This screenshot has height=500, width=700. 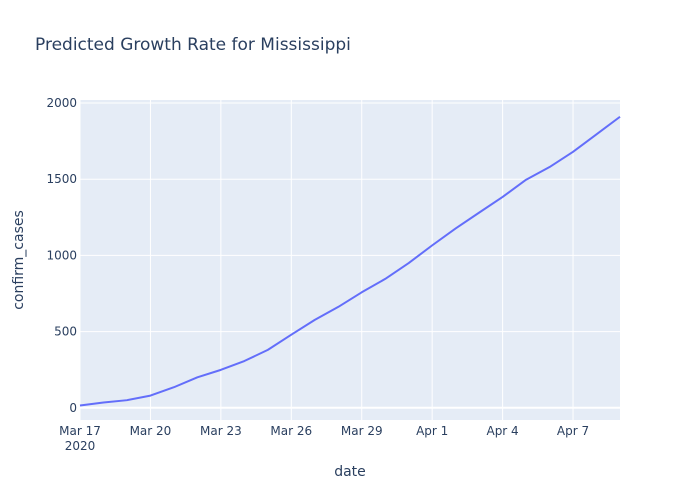 What do you see at coordinates (61, 179) in the screenshot?
I see `y-tick-label: 1500` at bounding box center [61, 179].